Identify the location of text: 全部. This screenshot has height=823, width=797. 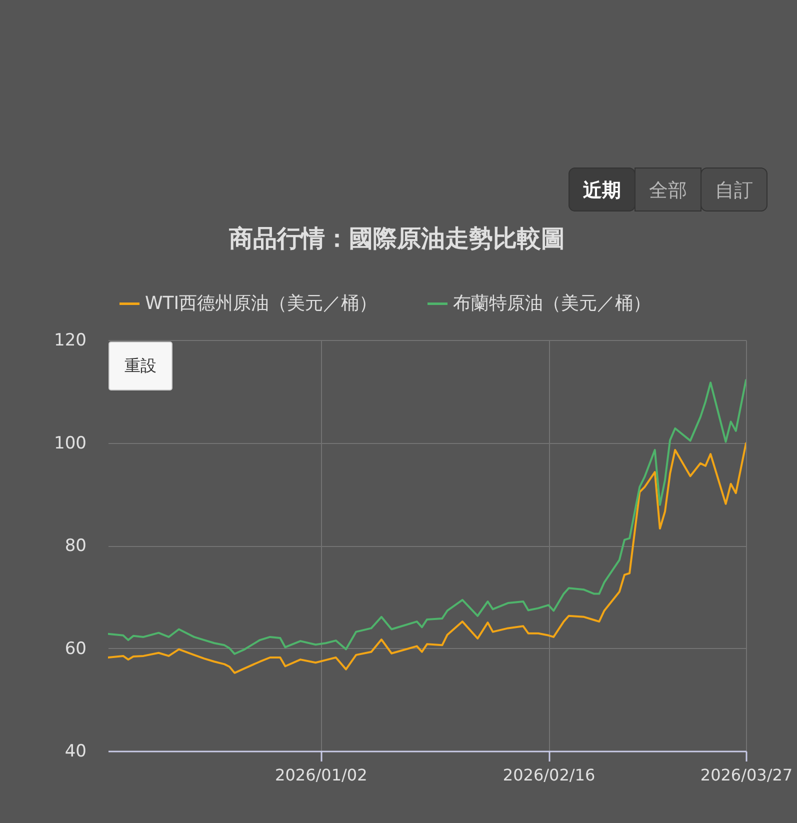
(668, 191).